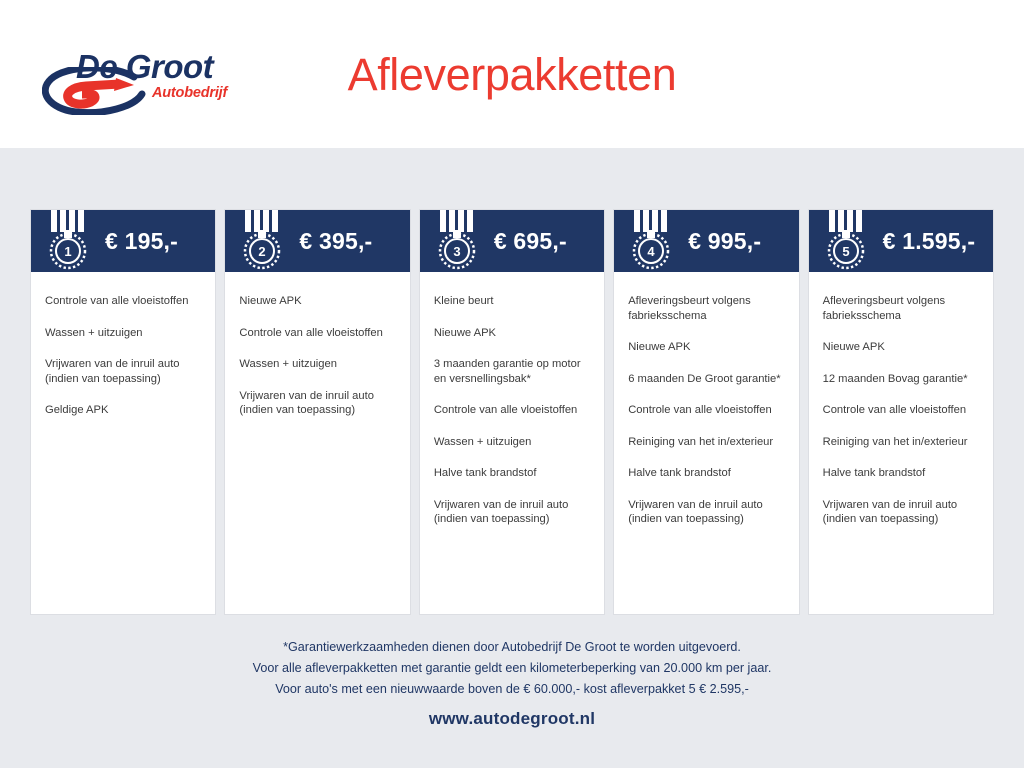 This screenshot has height=768, width=1024. I want to click on package-header-2: 2 € 395,-, so click(317, 241).